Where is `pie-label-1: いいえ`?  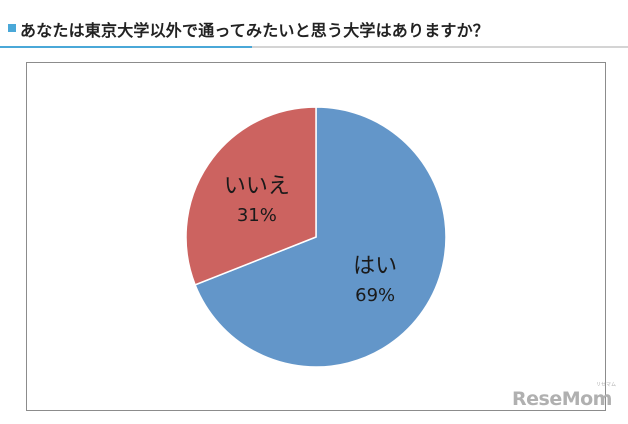
pie-label-1: いいえ is located at coordinates (257, 186).